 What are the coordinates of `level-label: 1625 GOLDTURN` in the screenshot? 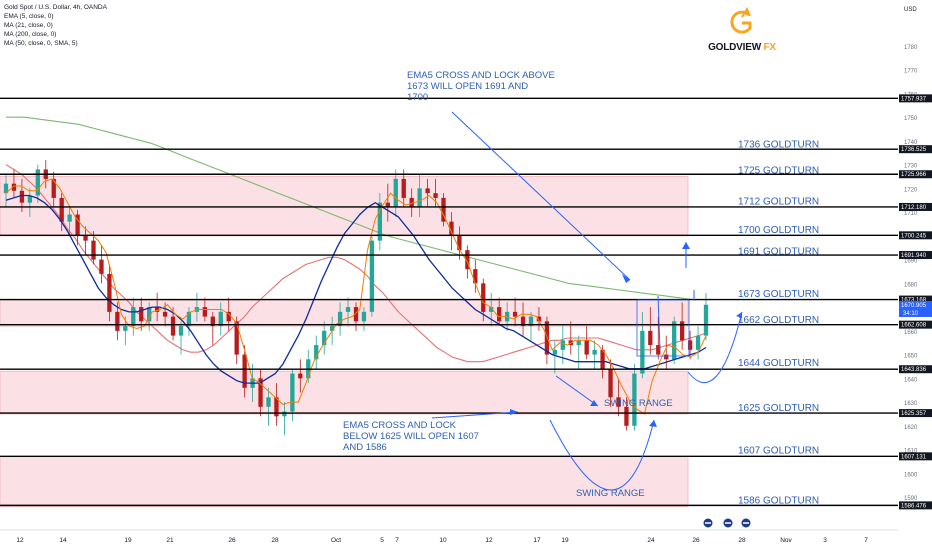 It's located at (778, 408).